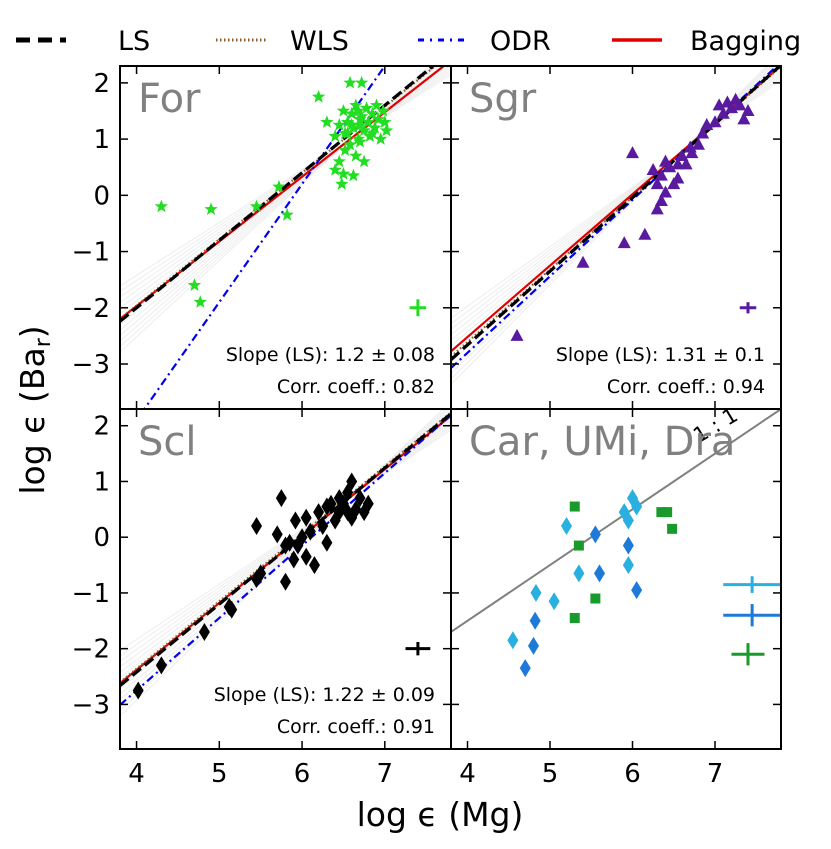 The width and height of the screenshot is (831, 849). I want to click on y-tick-label: 0, so click(101, 538).